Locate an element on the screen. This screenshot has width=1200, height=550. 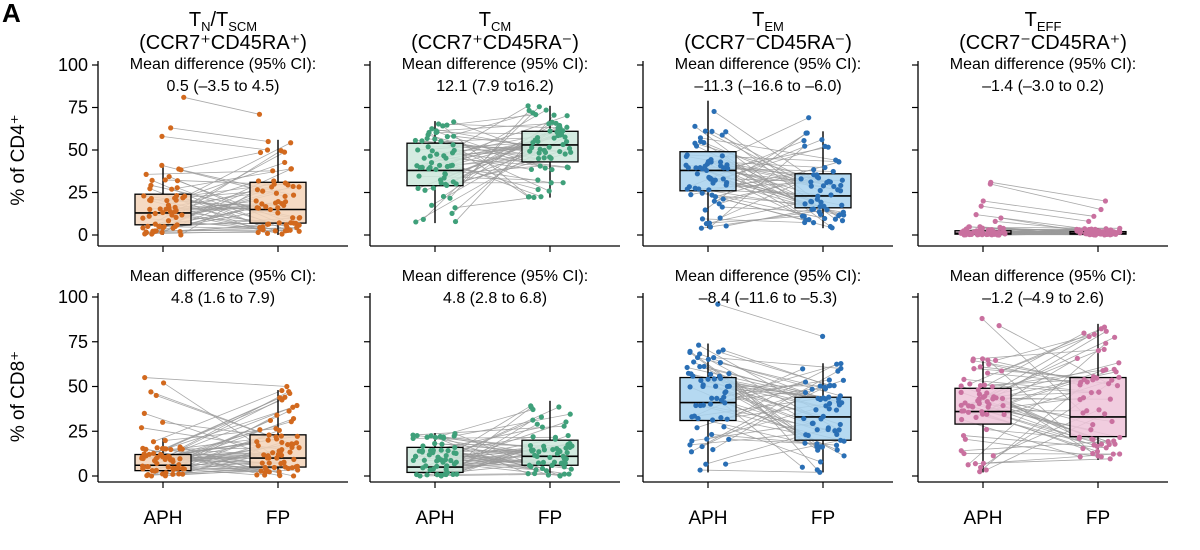
x-tick-label: FP is located at coordinates (1098, 518).